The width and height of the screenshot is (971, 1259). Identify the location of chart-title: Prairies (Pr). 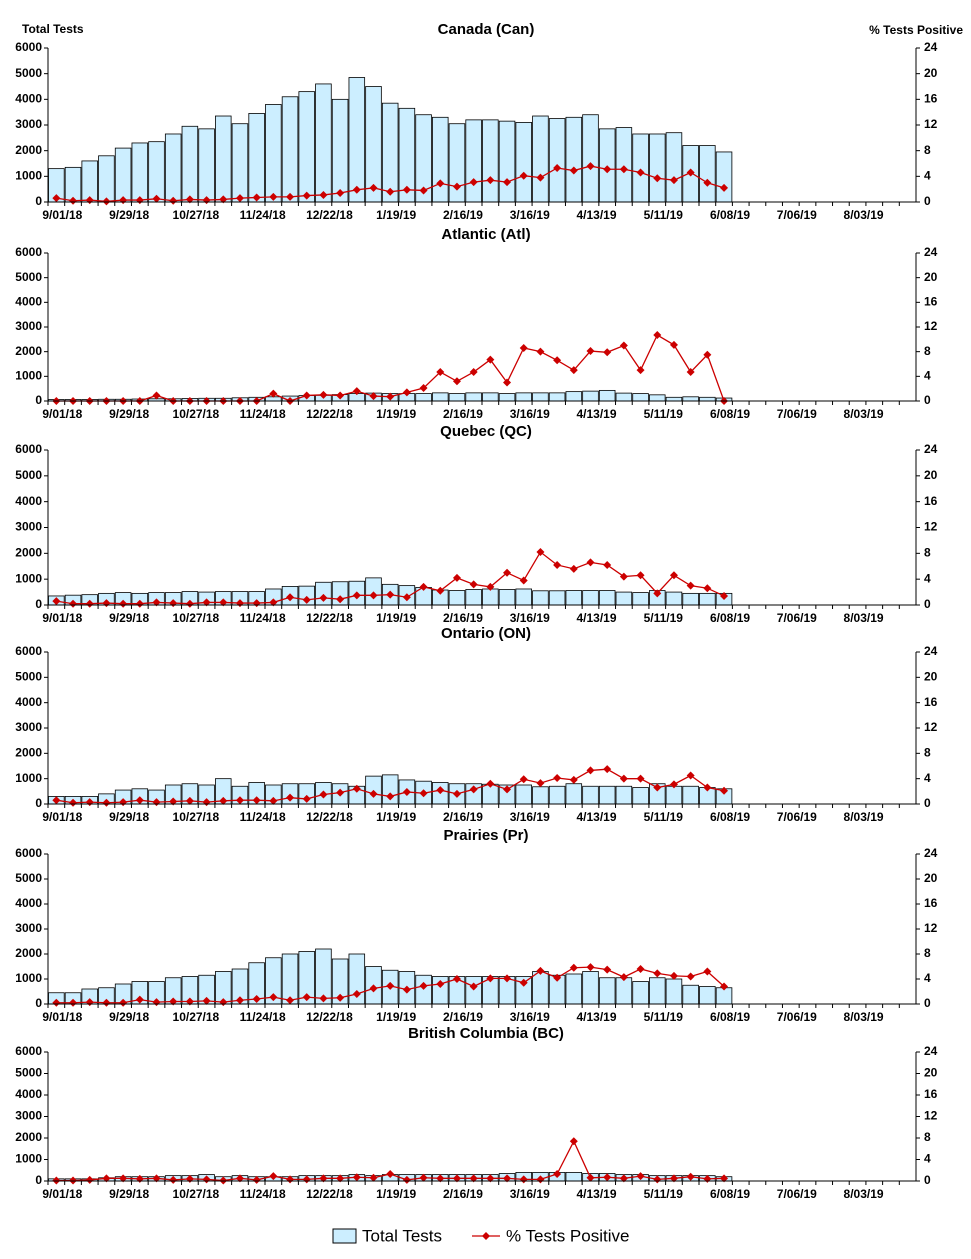
(485, 835).